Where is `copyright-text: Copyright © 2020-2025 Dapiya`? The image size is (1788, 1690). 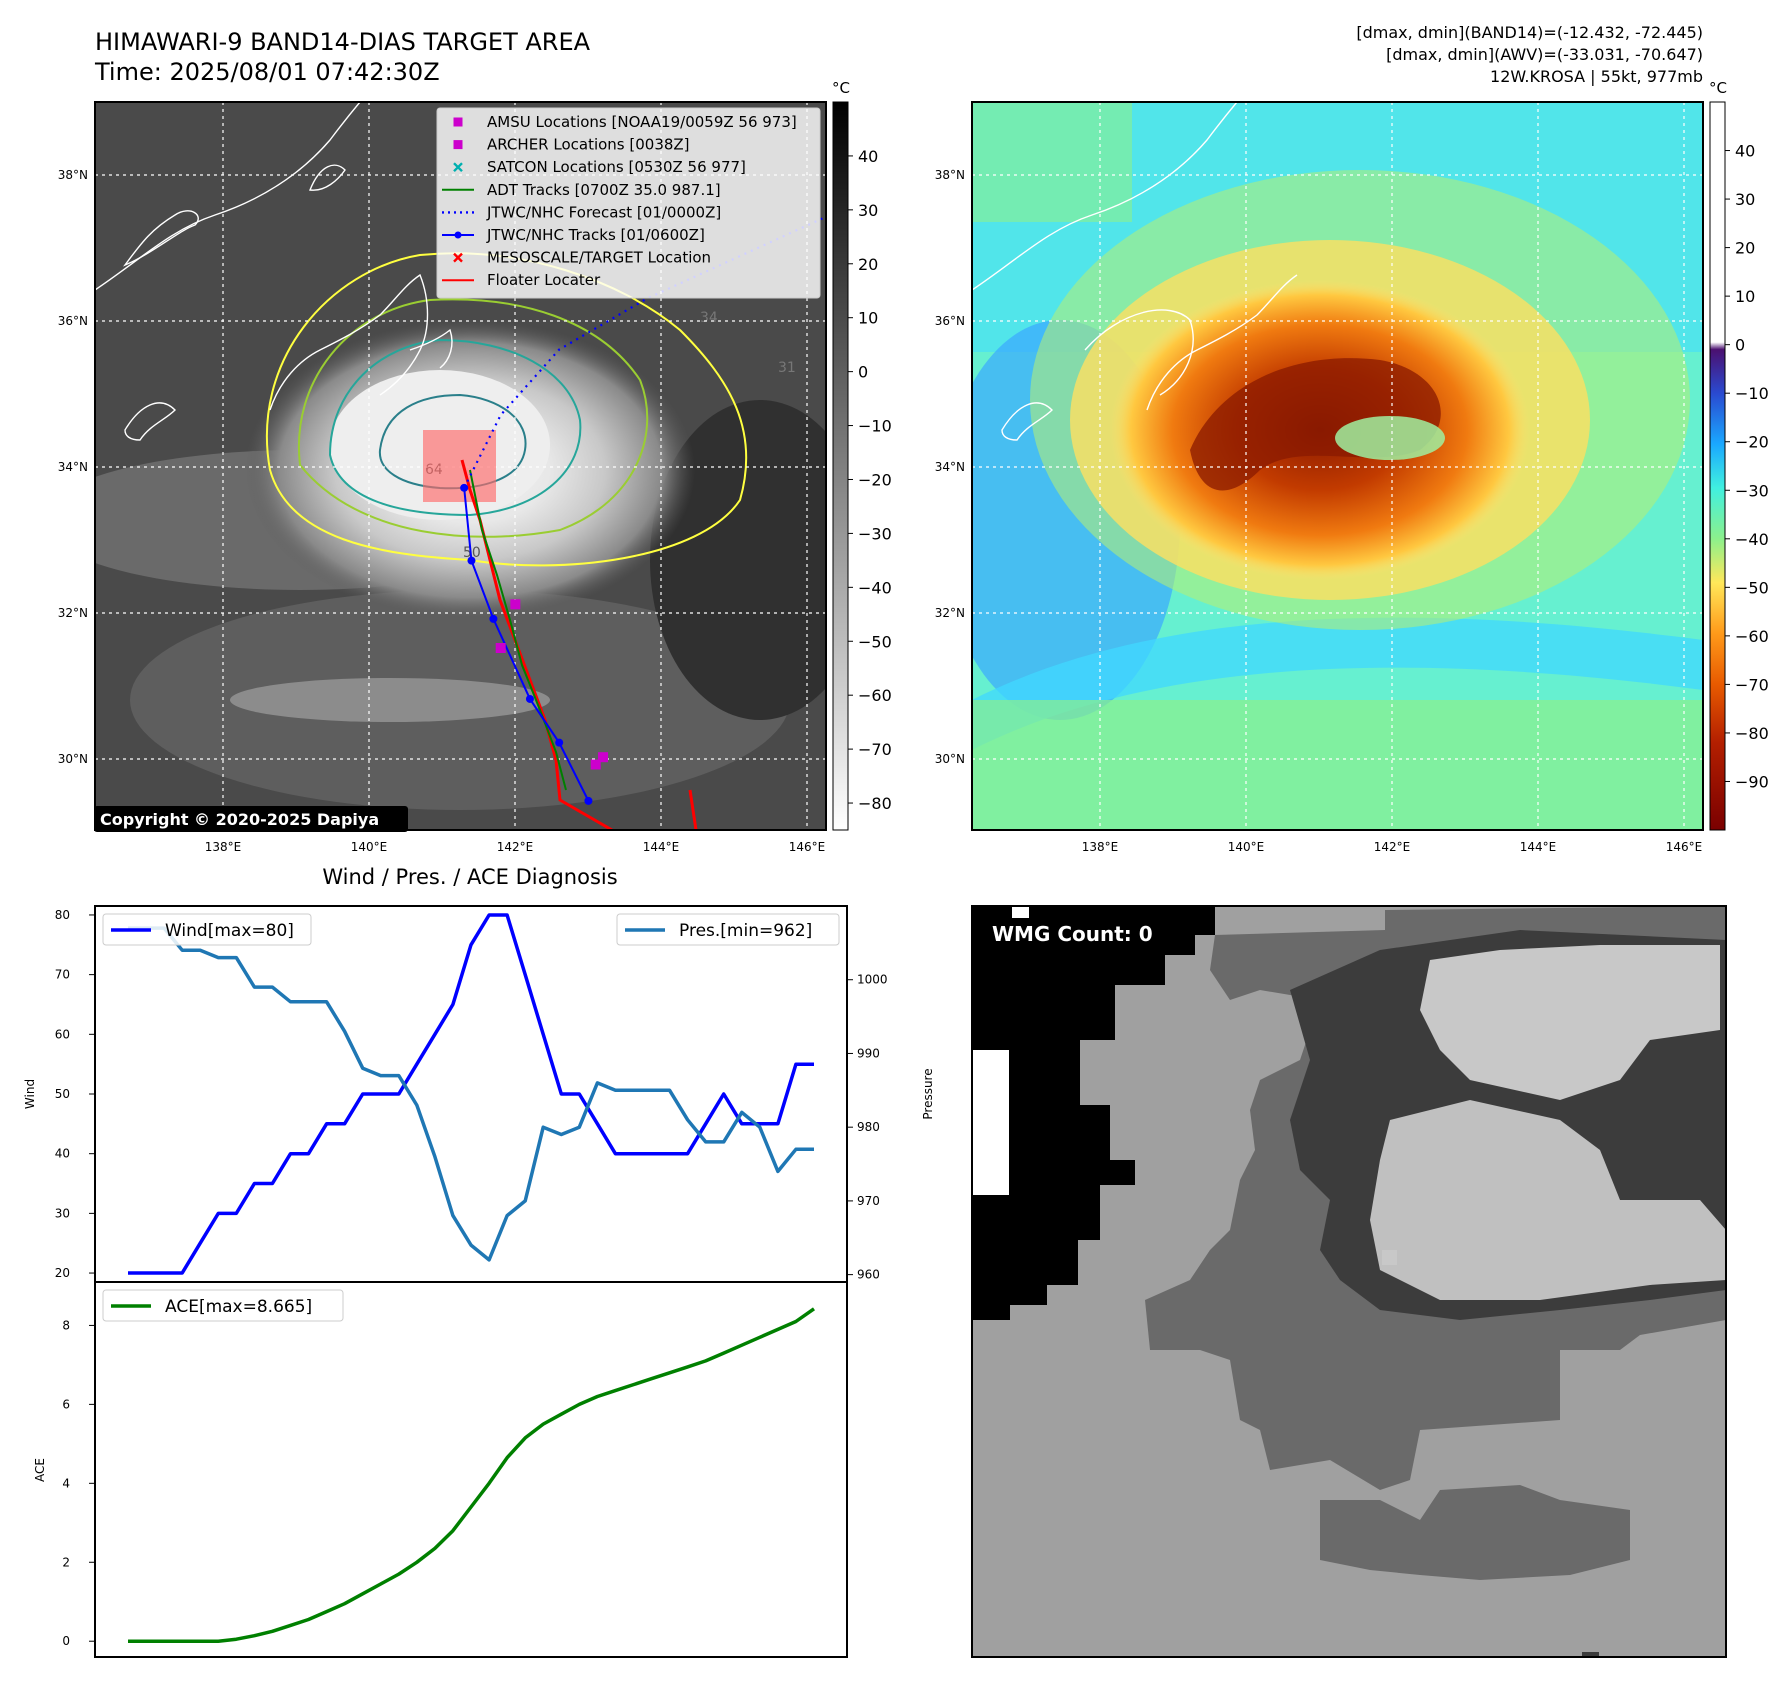
copyright-text: Copyright © 2020-2025 Dapiya is located at coordinates (239, 819).